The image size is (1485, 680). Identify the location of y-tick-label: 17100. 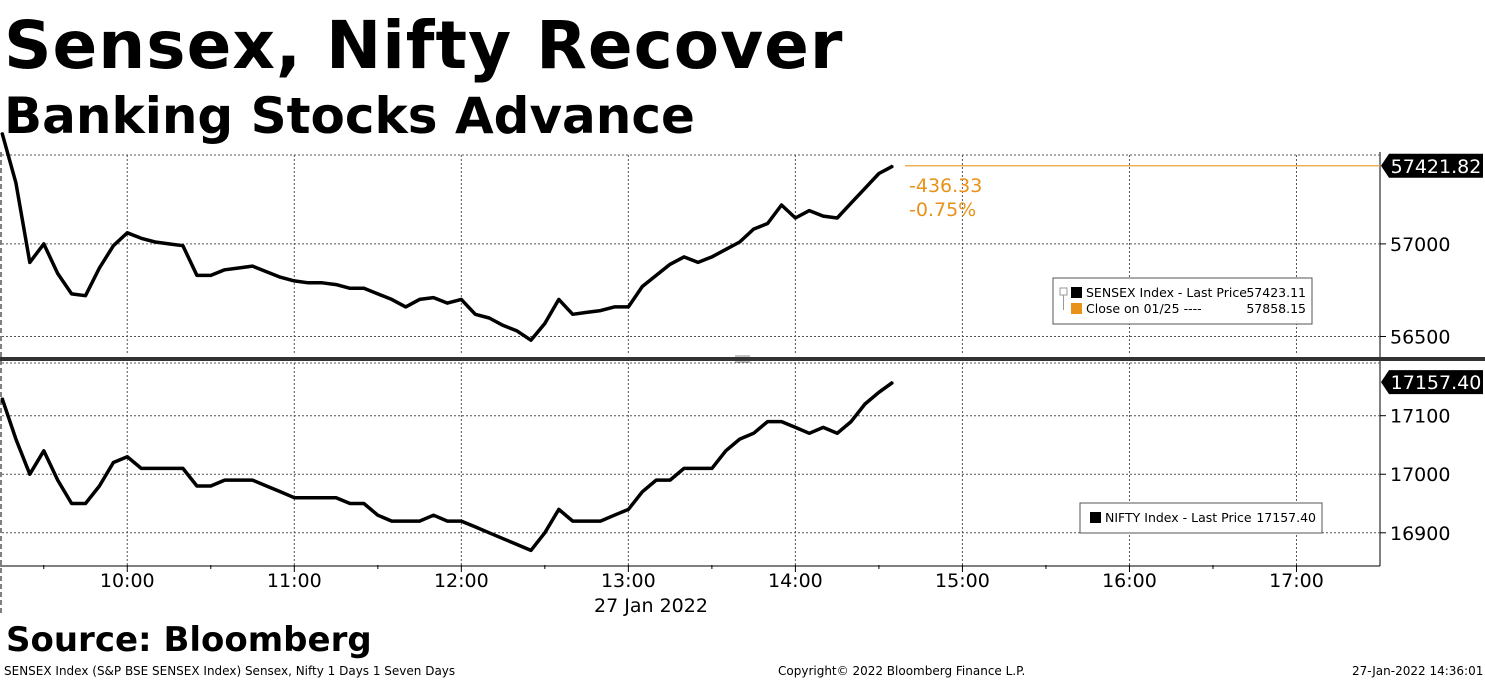
(1420, 417).